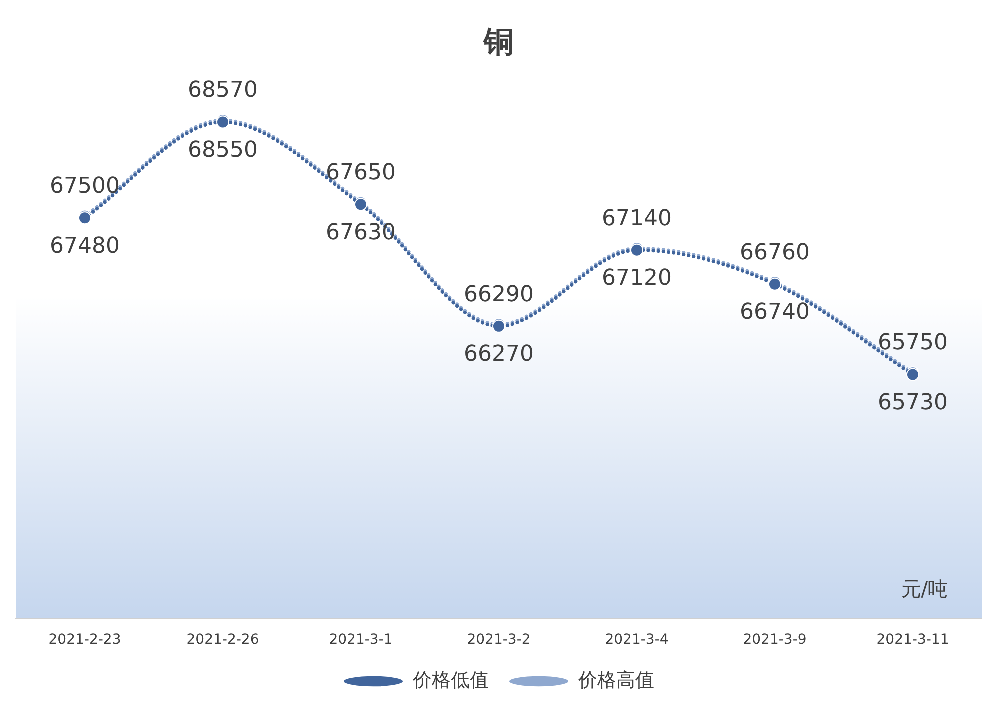 This screenshot has height=711, width=994. I want to click on data-label: 67480, so click(85, 246).